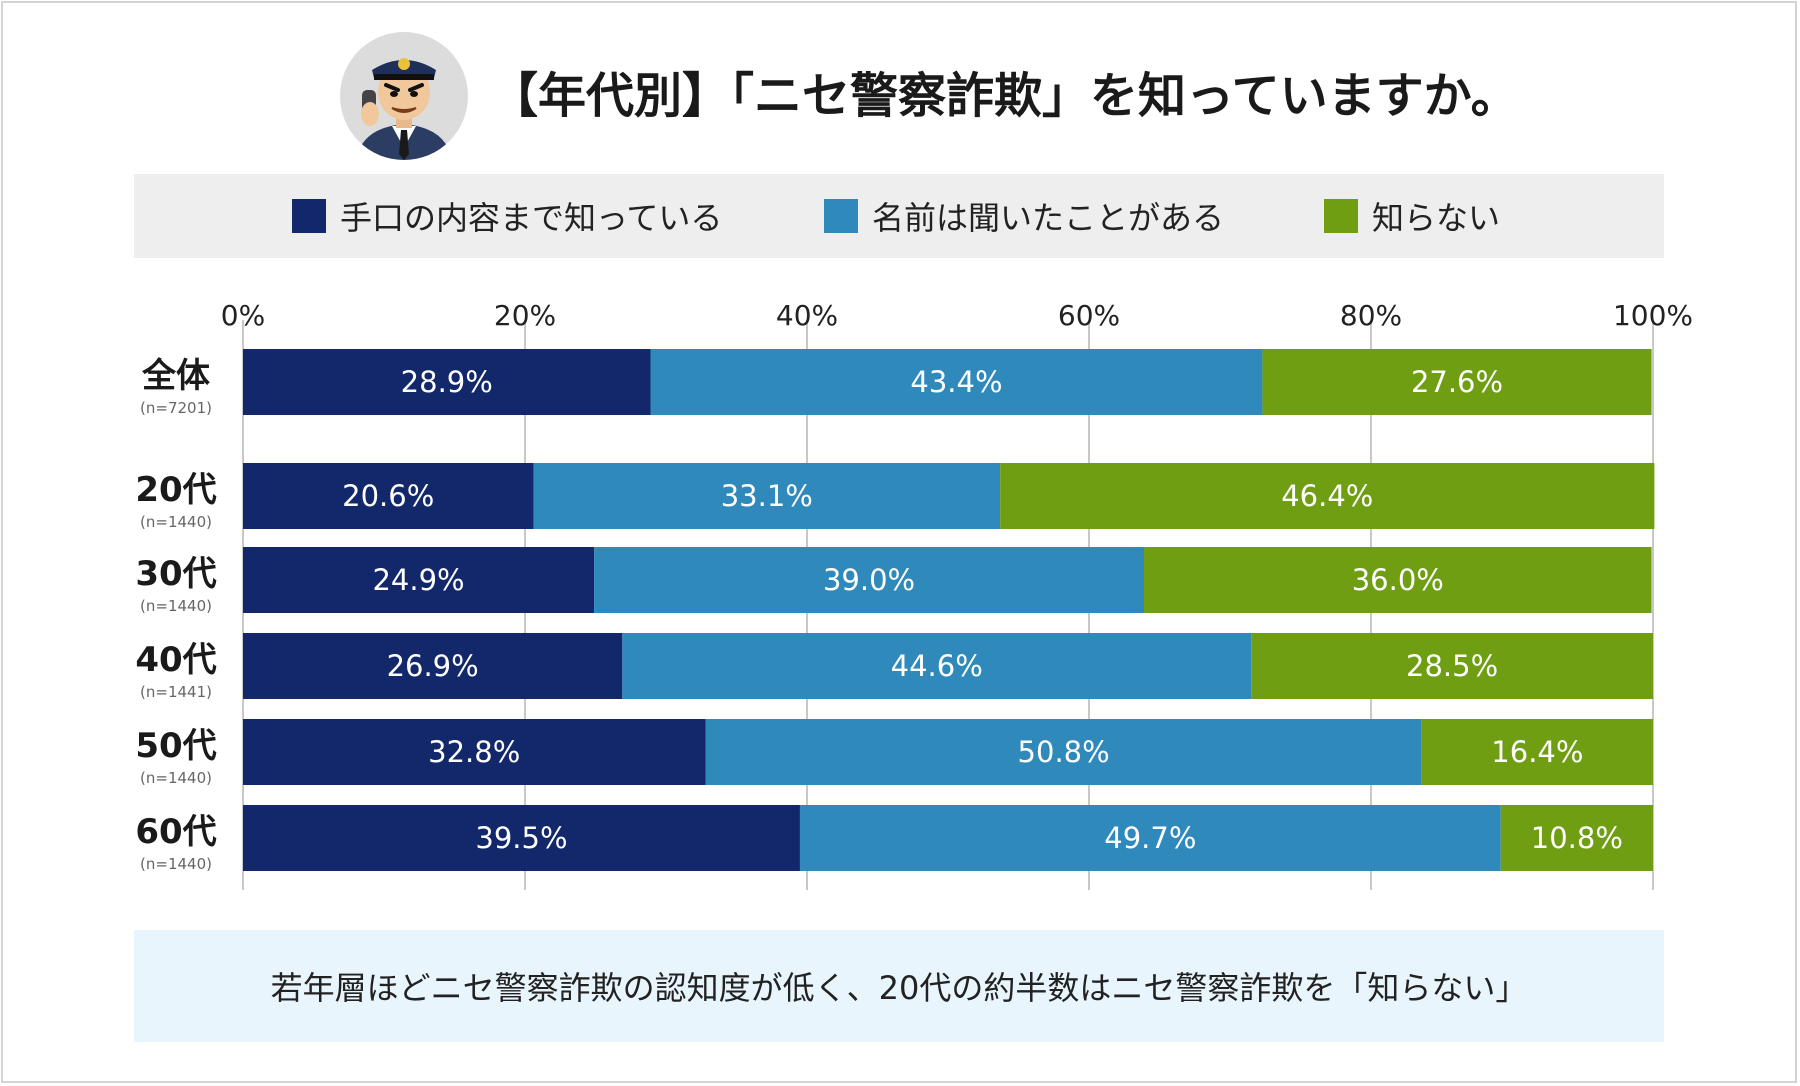 The width and height of the screenshot is (1800, 1086). I want to click on data-label: 26.9%, so click(433, 666).